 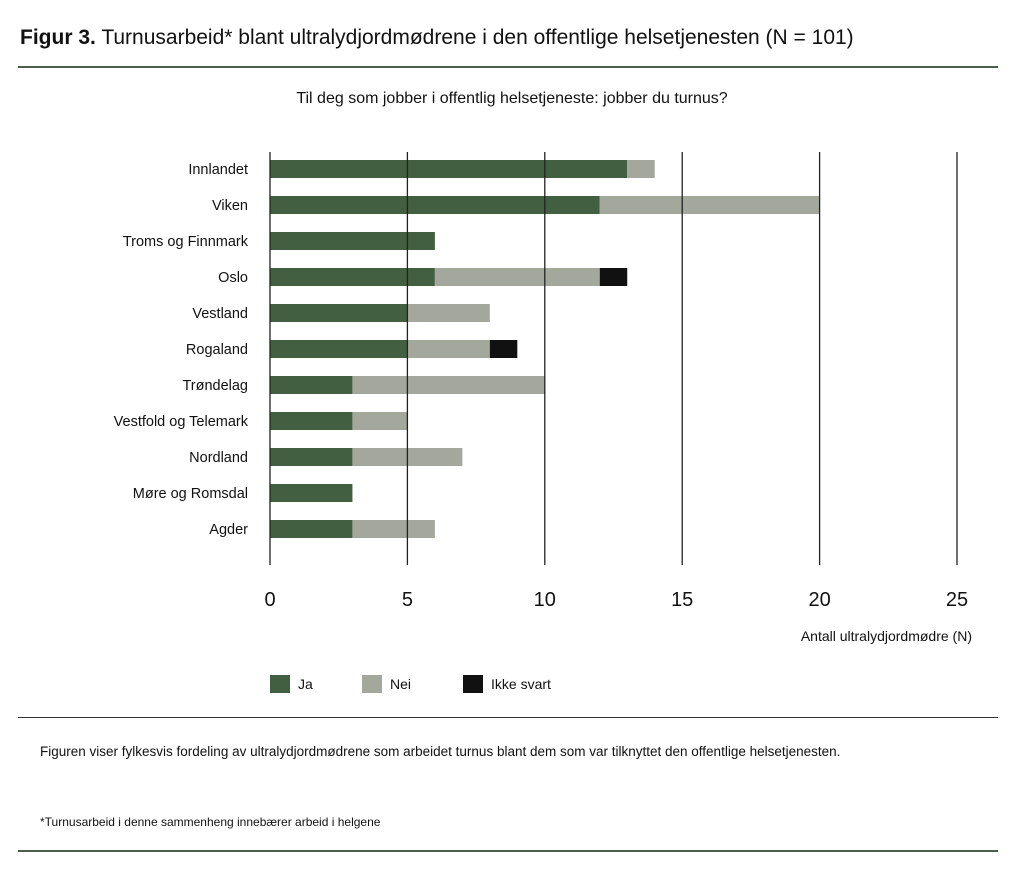 I want to click on tick-label: 10, so click(x=545, y=600).